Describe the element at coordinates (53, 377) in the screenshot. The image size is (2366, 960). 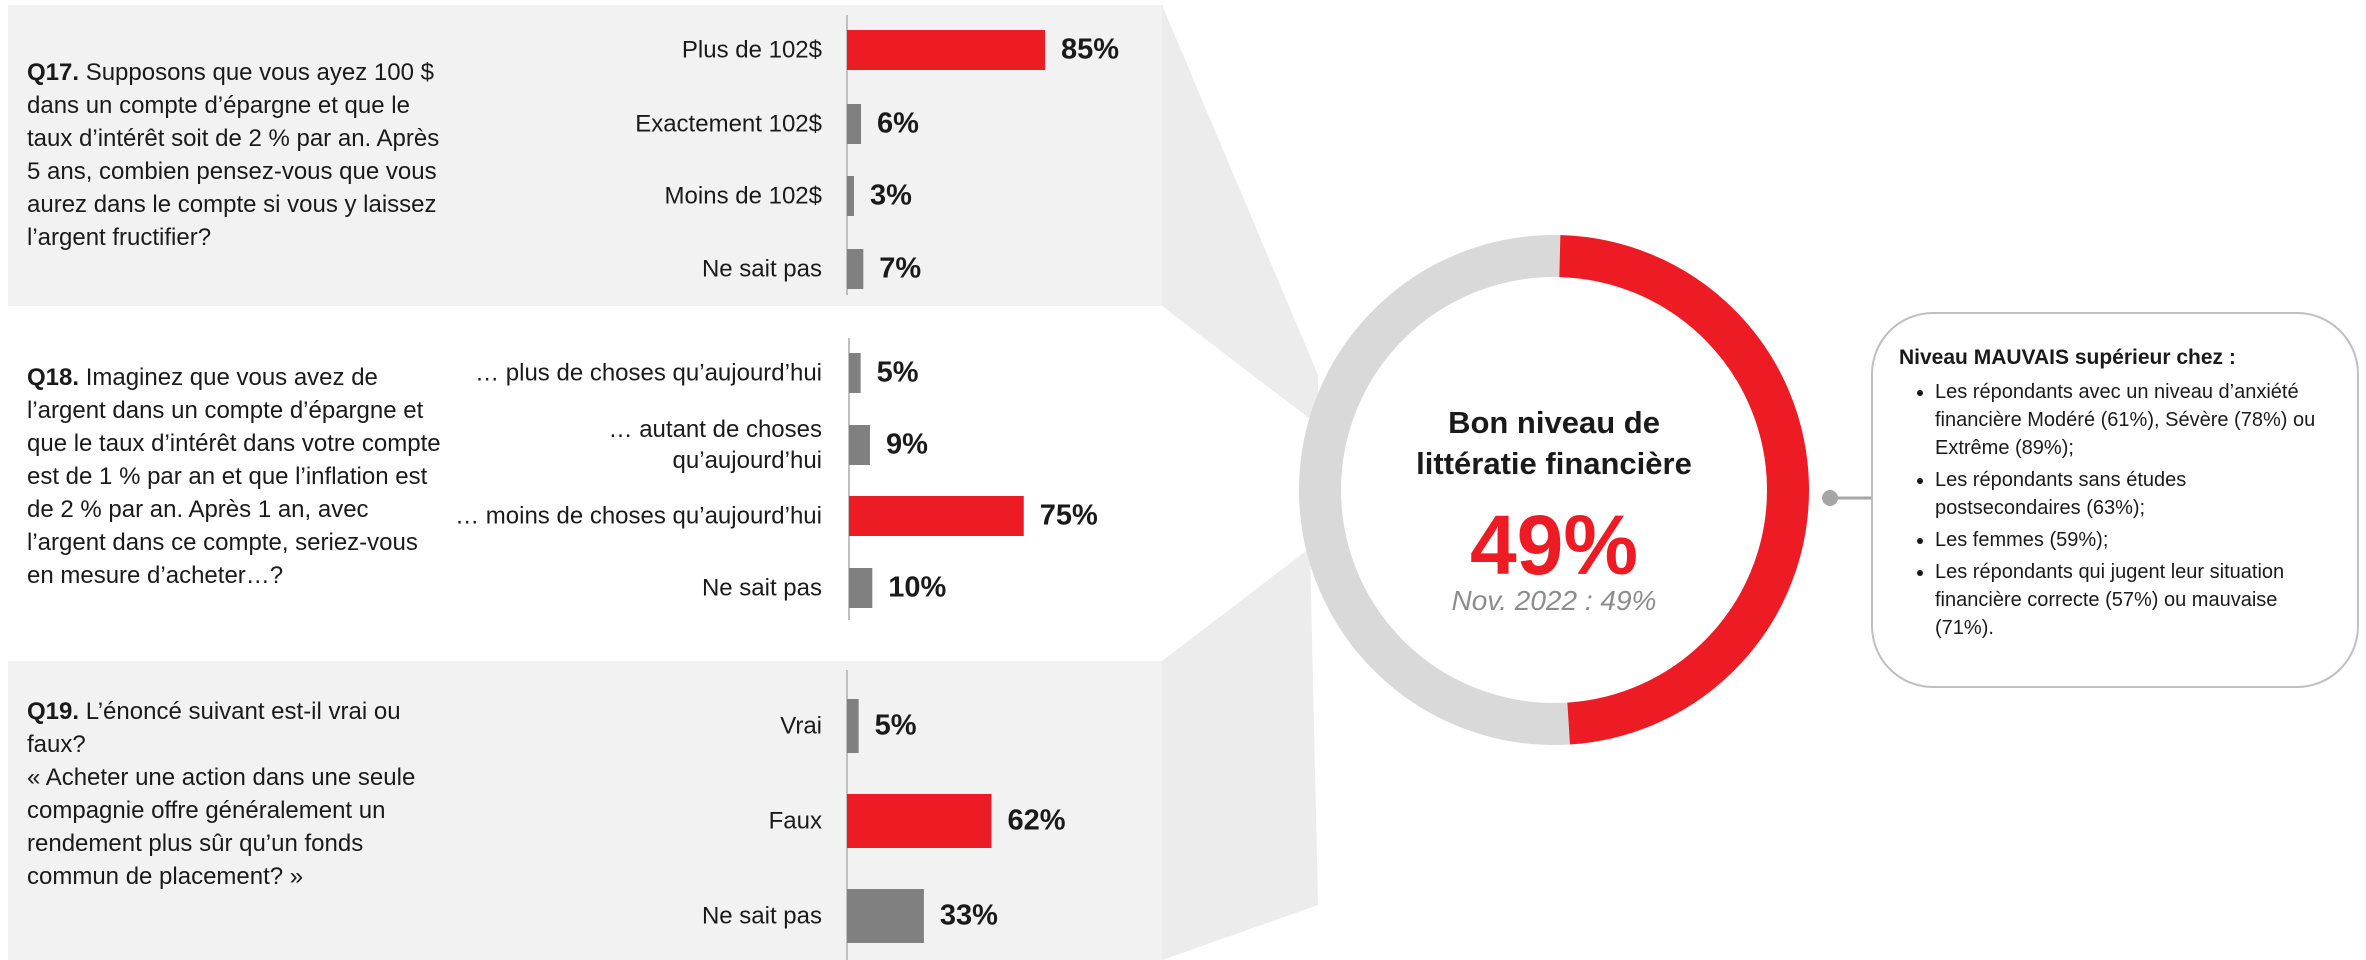
I see `question-number: Q18.` at that location.